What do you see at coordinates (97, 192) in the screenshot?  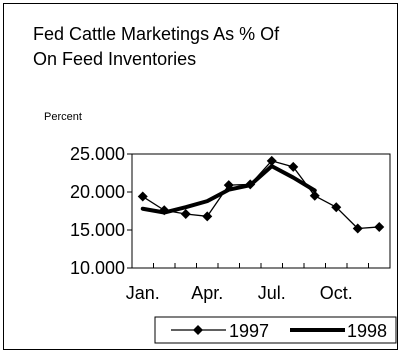 I see `y-tick-label: 20.000` at bounding box center [97, 192].